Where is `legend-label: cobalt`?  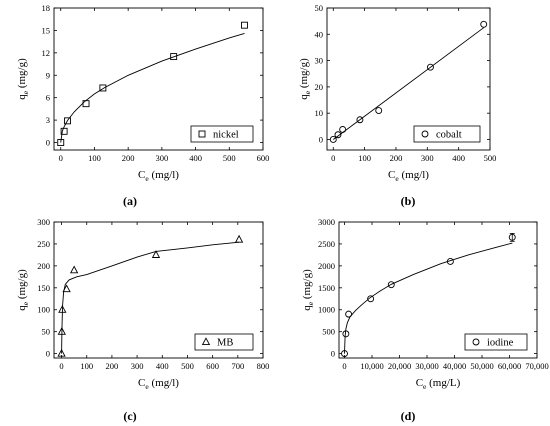 legend-label: cobalt is located at coordinates (449, 135).